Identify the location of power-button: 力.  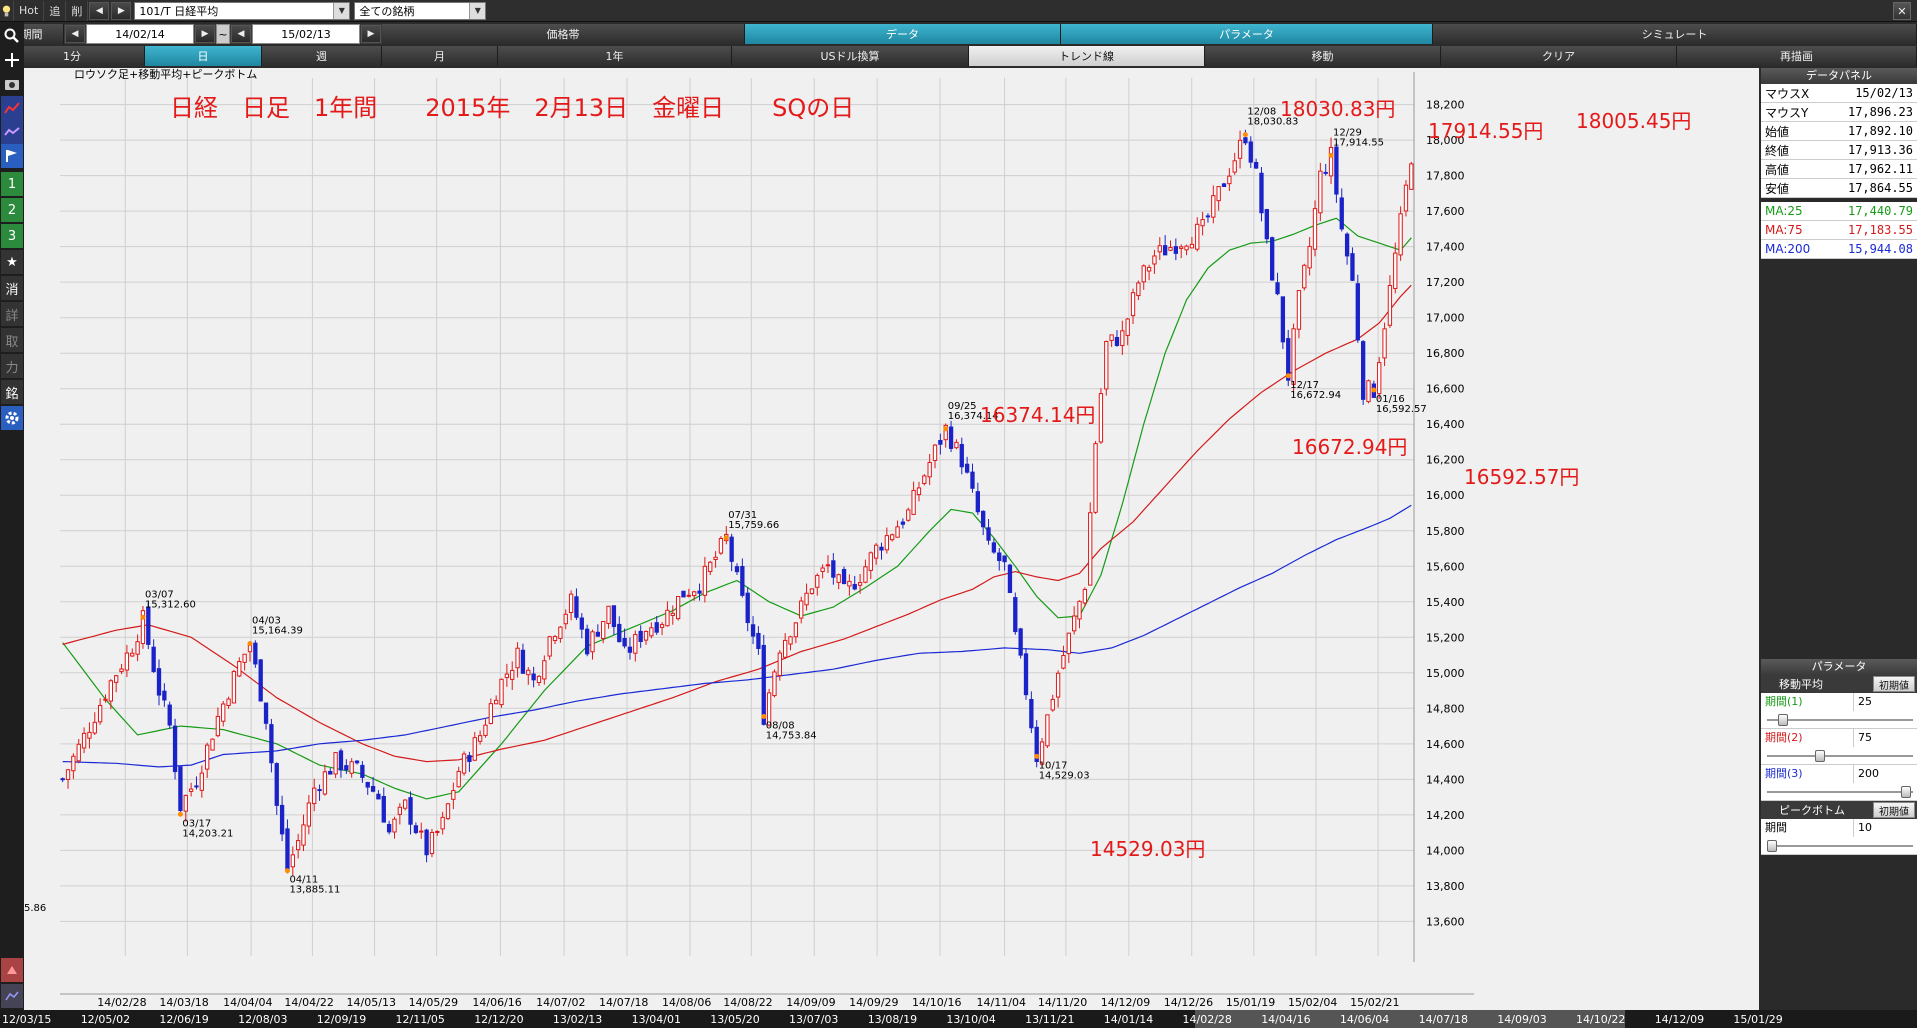
(12, 366).